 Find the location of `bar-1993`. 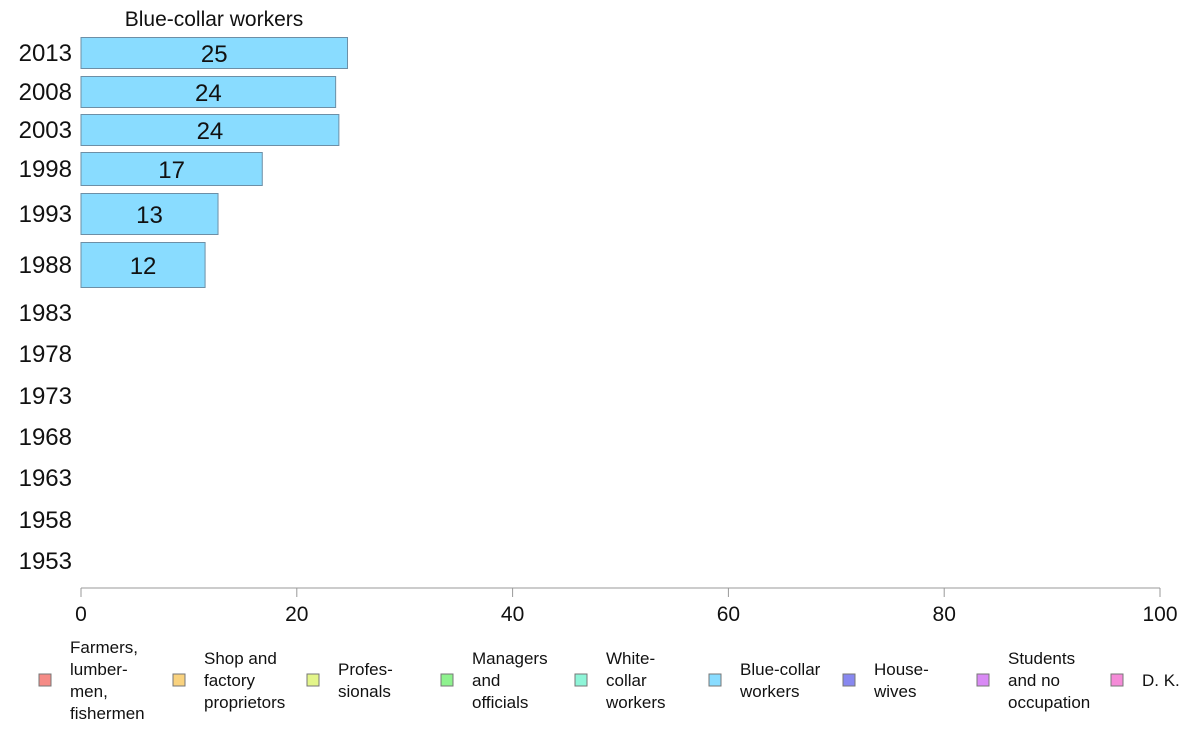

bar-1993 is located at coordinates (149, 214).